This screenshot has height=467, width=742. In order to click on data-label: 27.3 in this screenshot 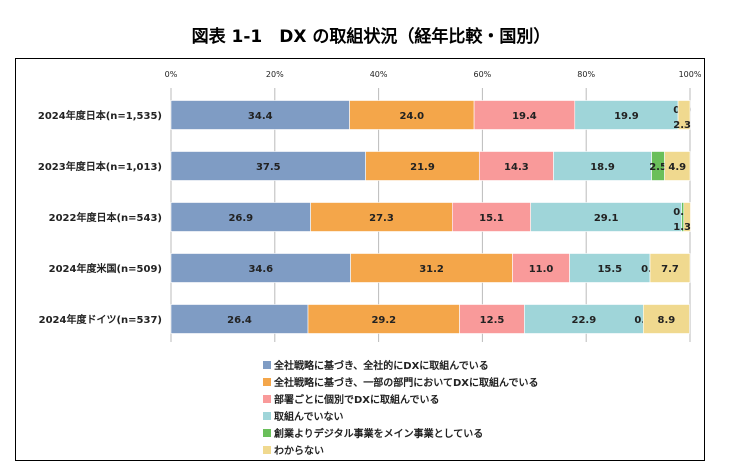, I will do `click(381, 218)`.